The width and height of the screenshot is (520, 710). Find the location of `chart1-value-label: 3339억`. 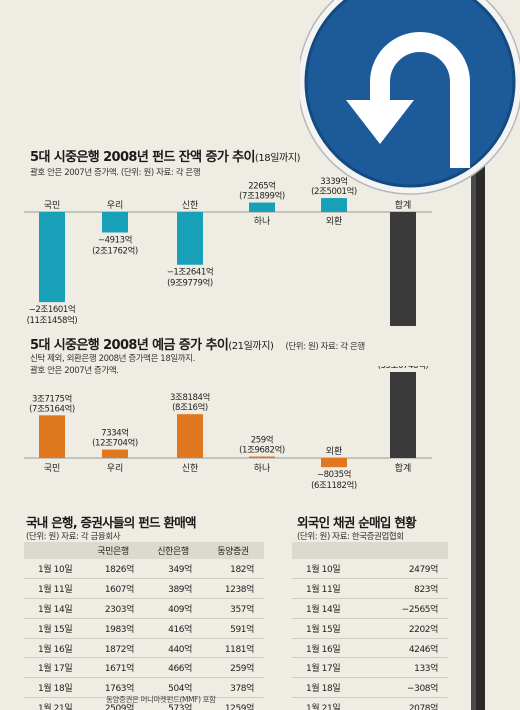

chart1-value-label: 3339억 is located at coordinates (333, 181).